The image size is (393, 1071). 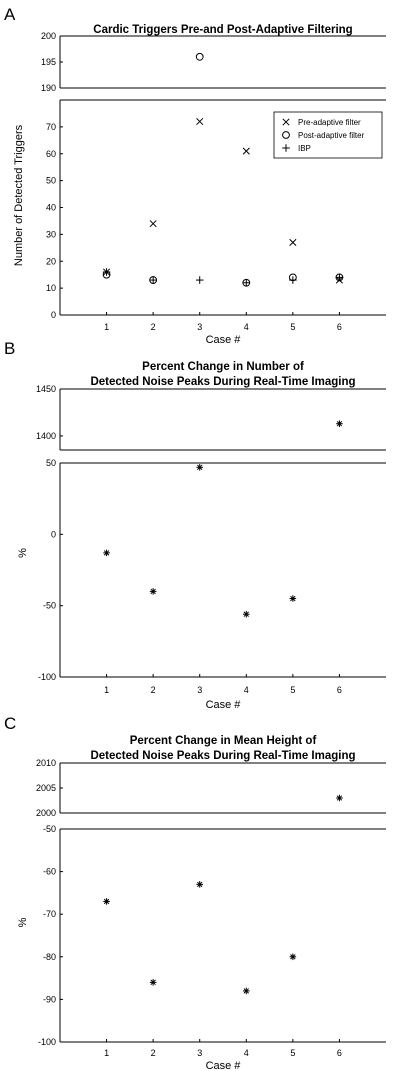 What do you see at coordinates (46, 788) in the screenshot?
I see `upper-y-tick-label: 2005` at bounding box center [46, 788].